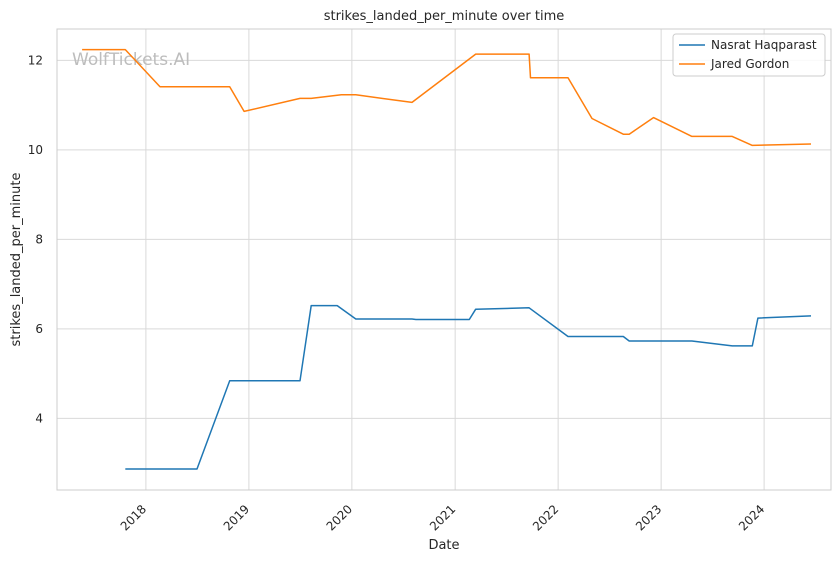  I want to click on y-tick-label: 12, so click(35, 60).